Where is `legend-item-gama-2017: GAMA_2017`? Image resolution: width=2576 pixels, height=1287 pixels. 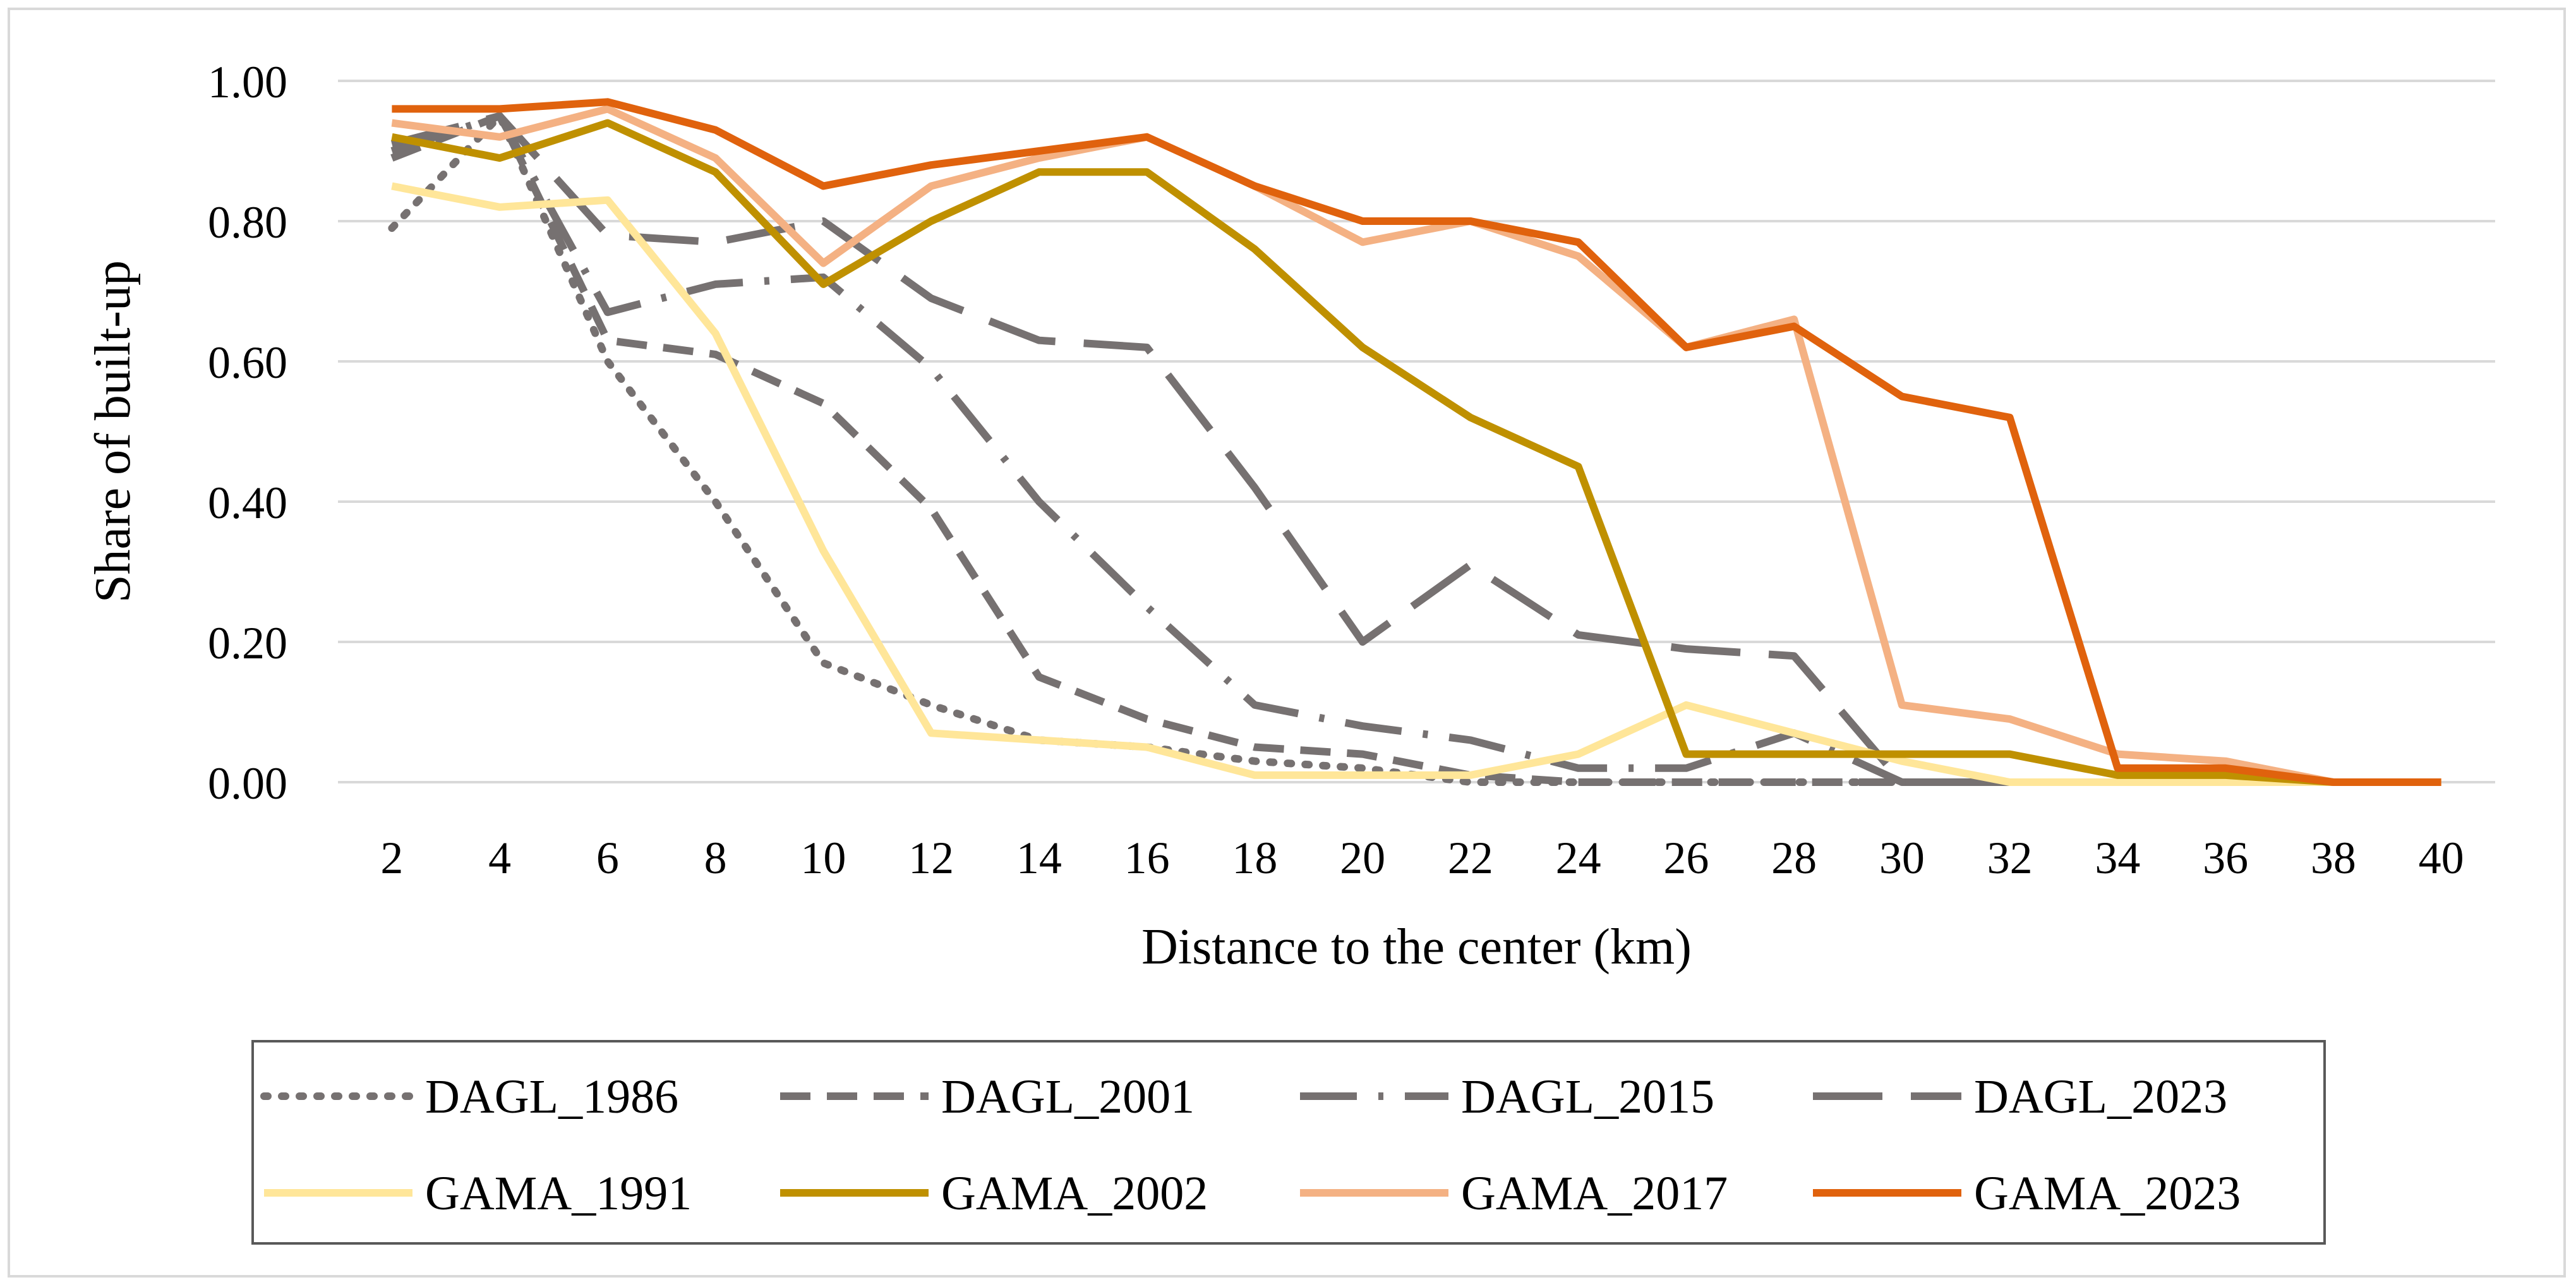
legend-item-gama-2017: GAMA_2017 is located at coordinates (1514, 1193).